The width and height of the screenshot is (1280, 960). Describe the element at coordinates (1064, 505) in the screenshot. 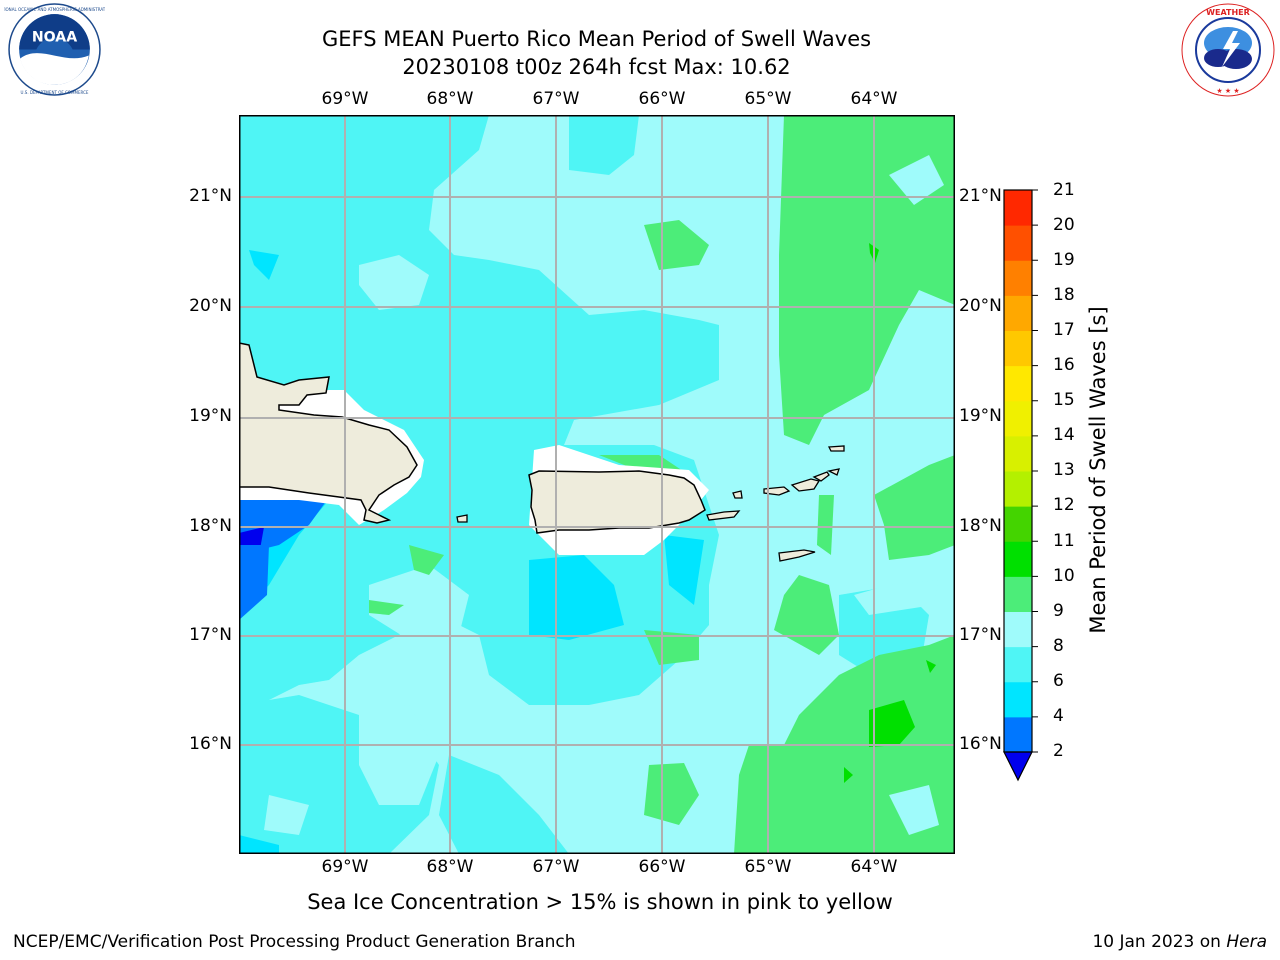

I see `colorbar-tick: 12` at that location.